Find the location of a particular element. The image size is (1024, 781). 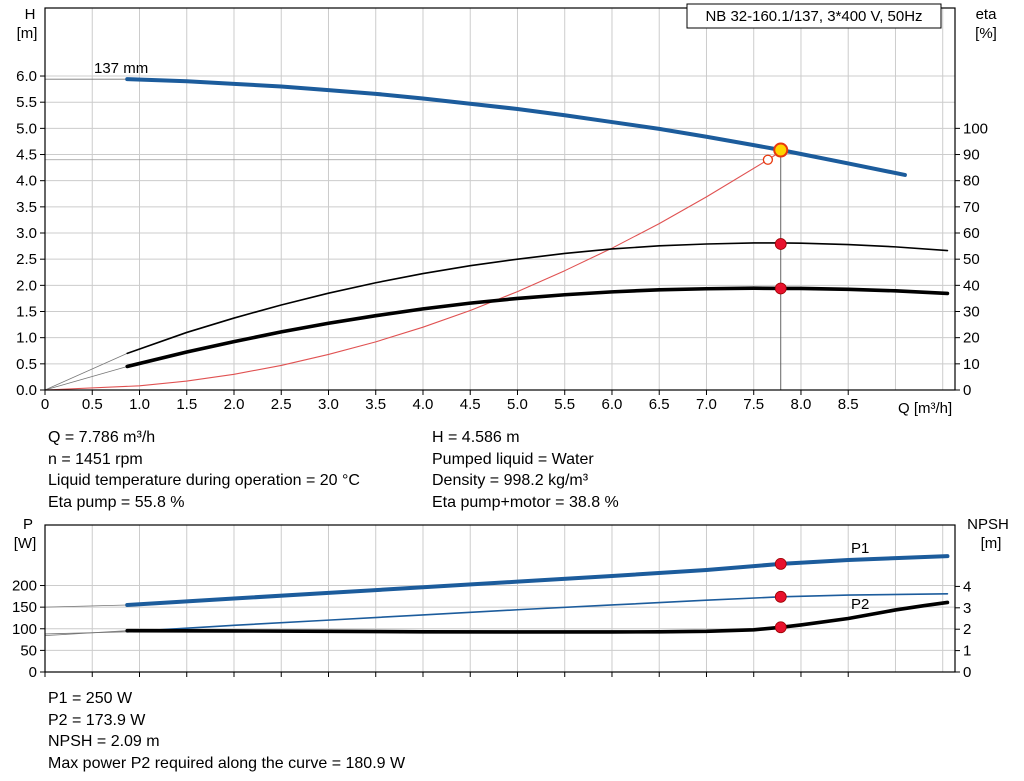

impeller-label: 137 mm is located at coordinates (121, 68).